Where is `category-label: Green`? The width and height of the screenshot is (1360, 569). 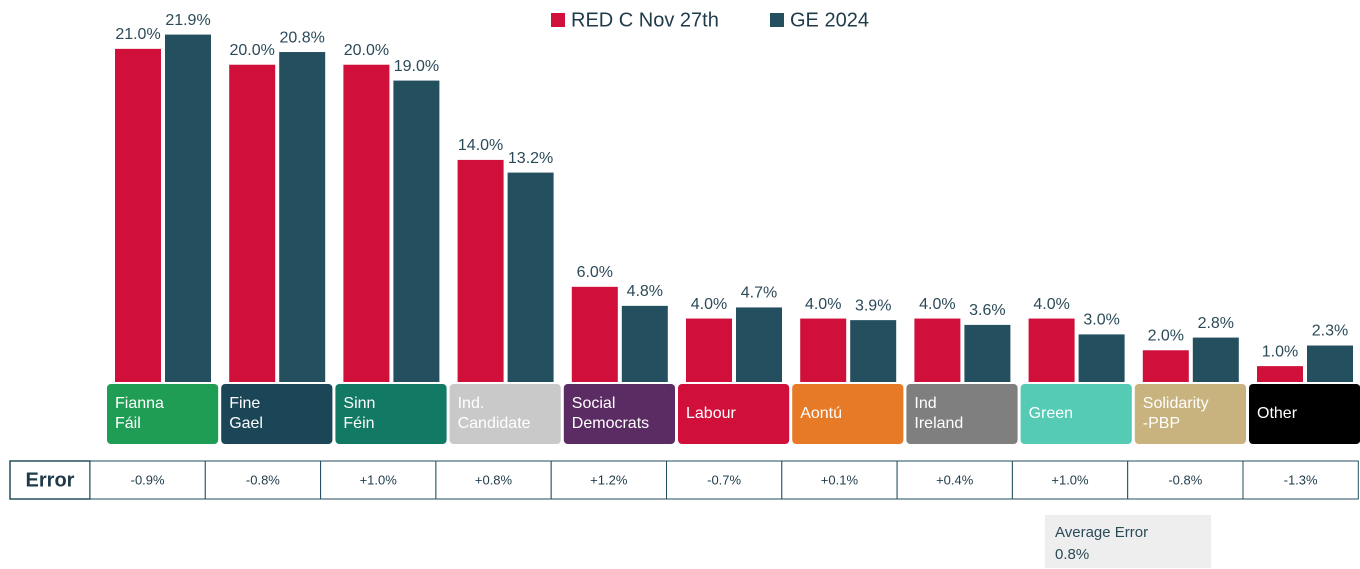 category-label: Green is located at coordinates (1051, 413).